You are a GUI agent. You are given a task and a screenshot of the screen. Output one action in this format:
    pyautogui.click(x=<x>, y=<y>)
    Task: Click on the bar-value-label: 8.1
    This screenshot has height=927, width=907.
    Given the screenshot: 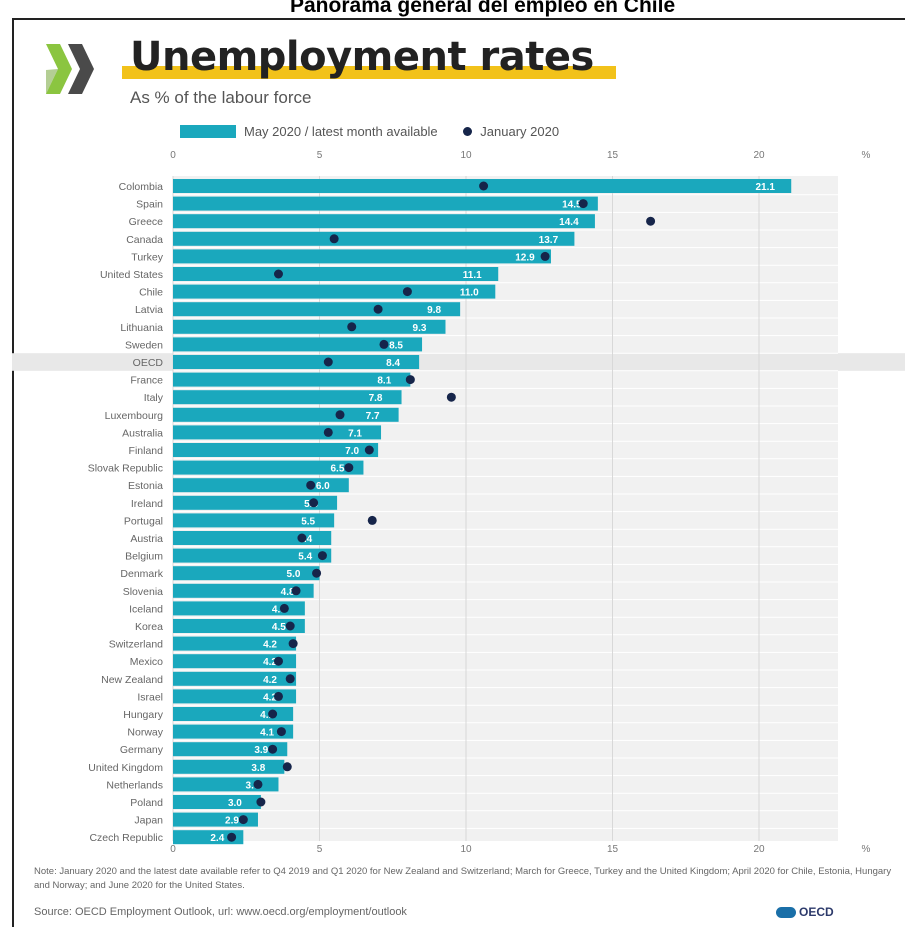 What is the action you would take?
    pyautogui.click(x=384, y=381)
    